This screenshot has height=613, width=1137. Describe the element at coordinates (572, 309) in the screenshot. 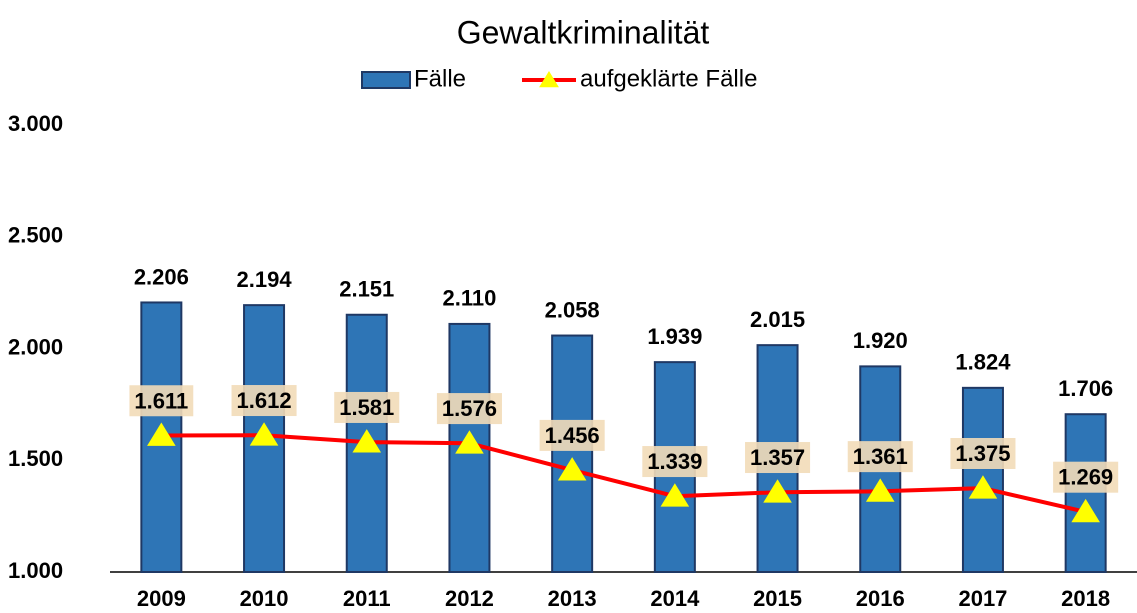

I see `bar-value-label: 2.058` at that location.